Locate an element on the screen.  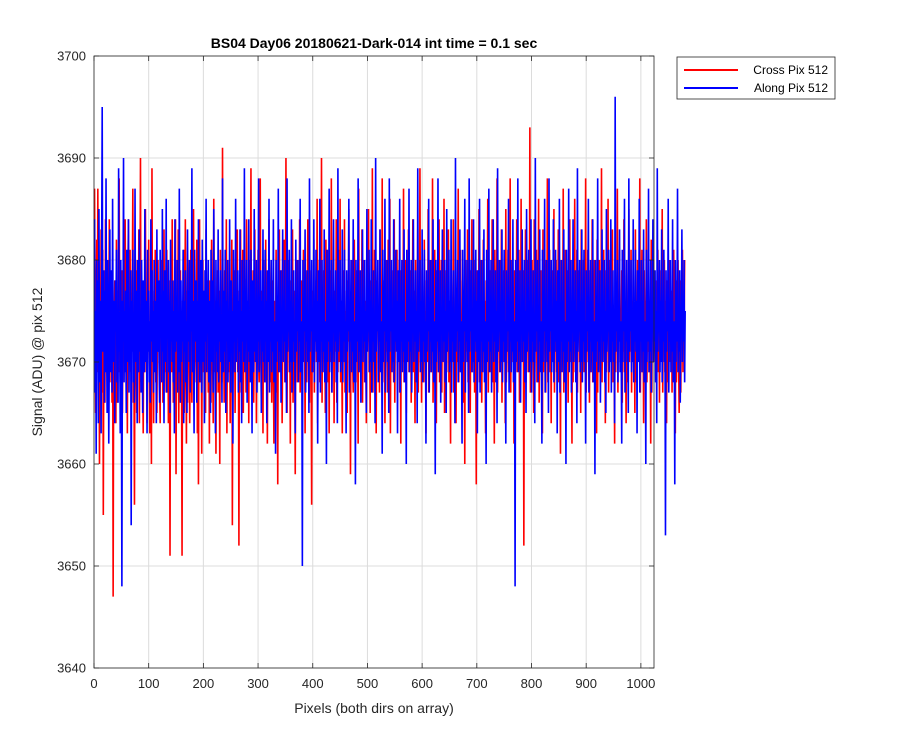
legend-label: Along Pix 512 is located at coordinates (791, 88).